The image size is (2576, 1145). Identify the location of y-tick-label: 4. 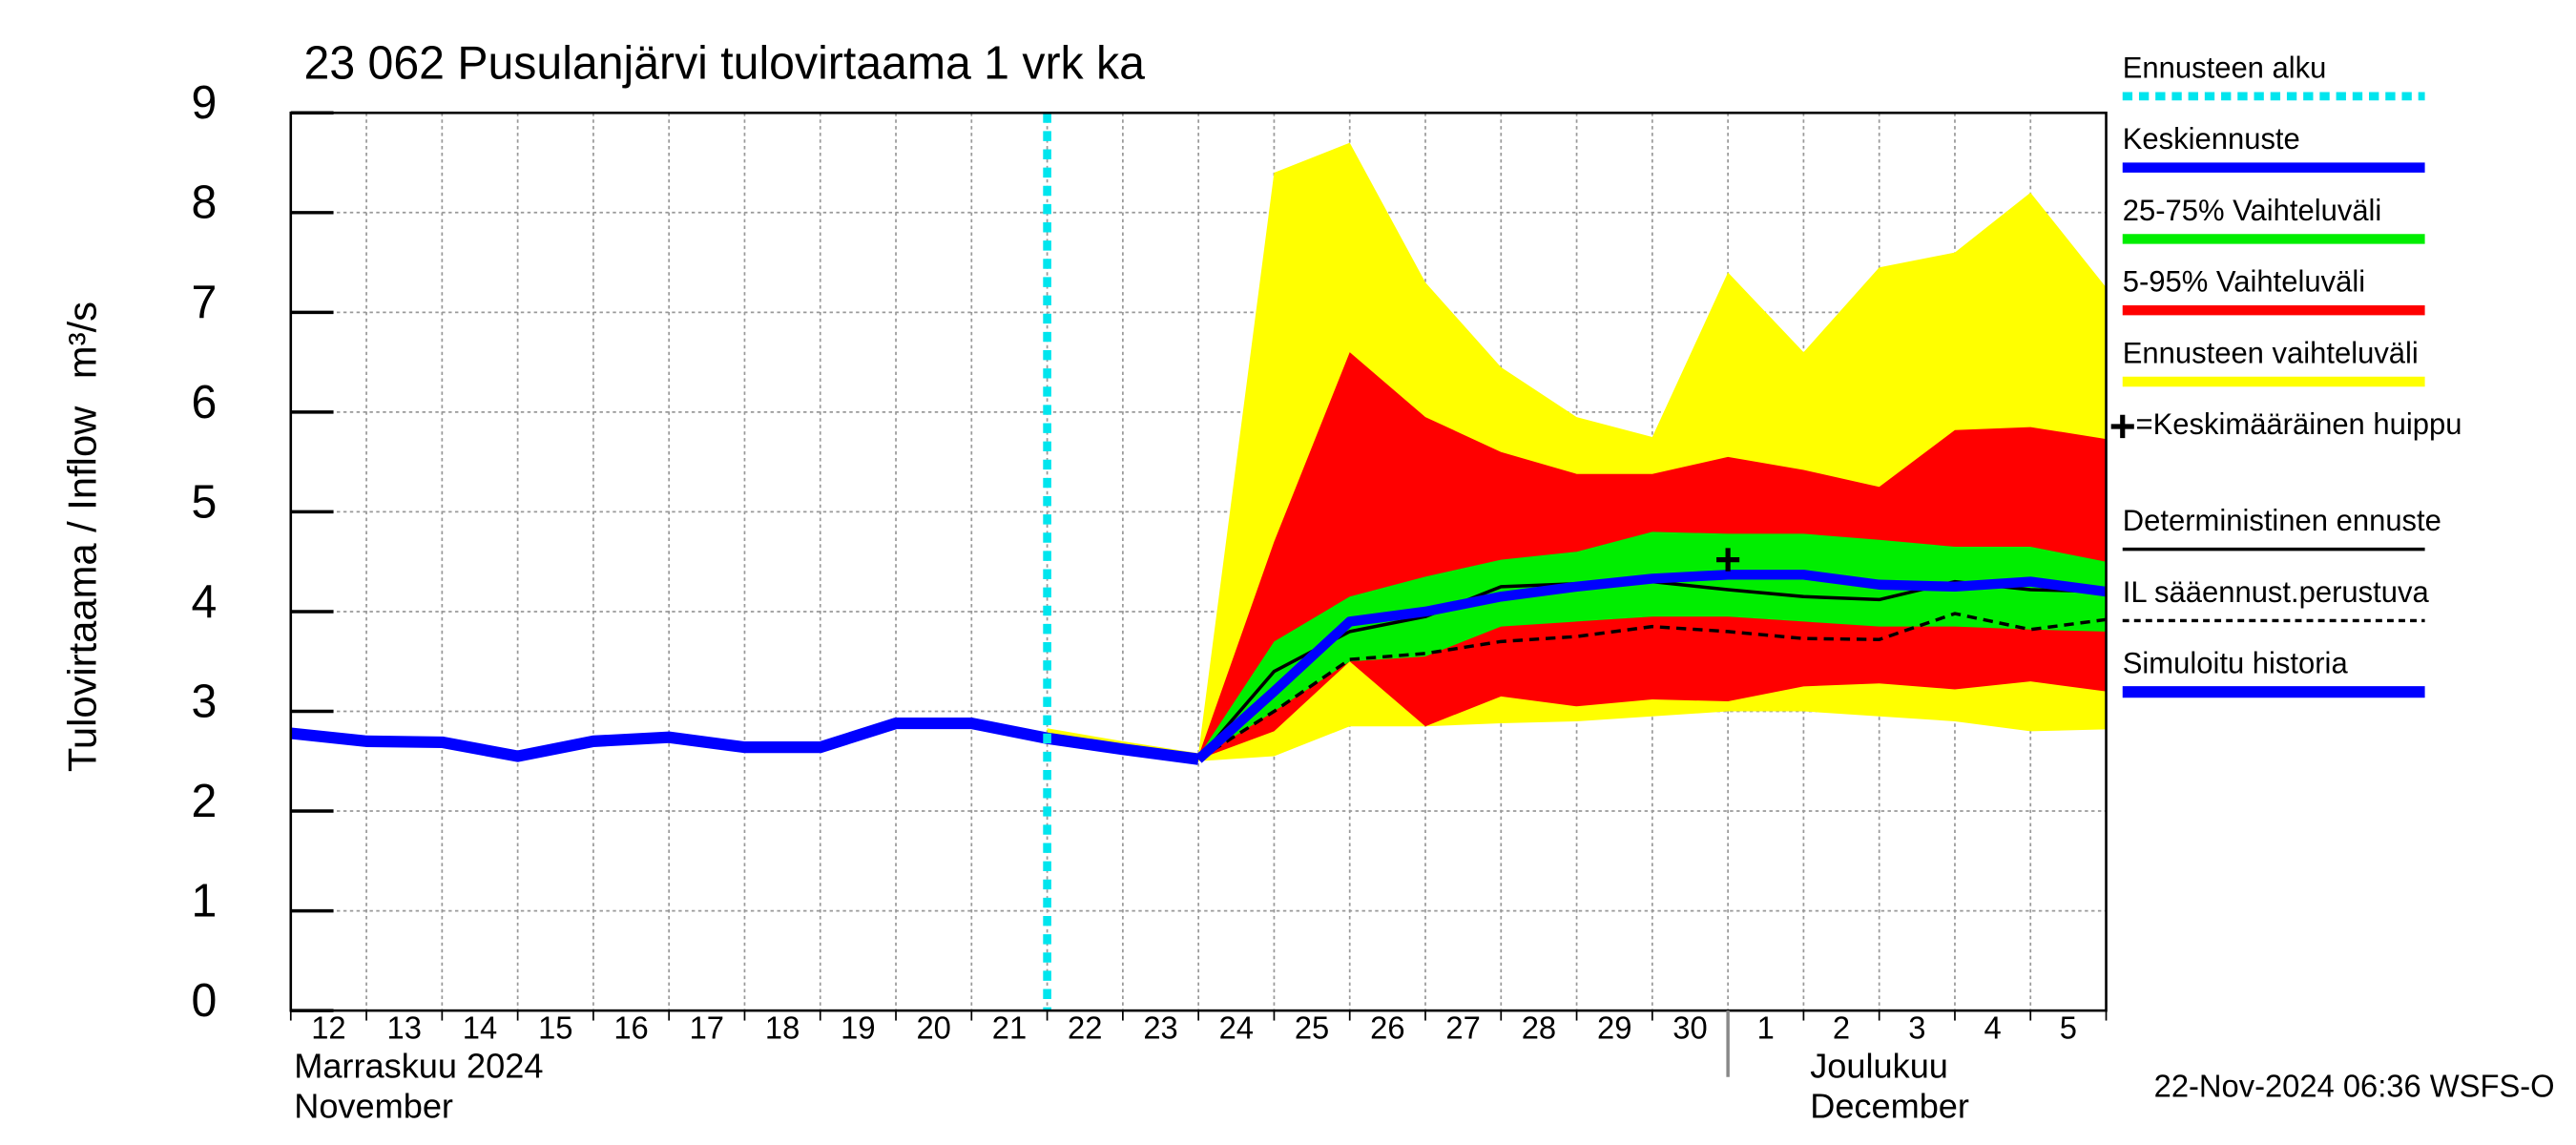
(204, 602).